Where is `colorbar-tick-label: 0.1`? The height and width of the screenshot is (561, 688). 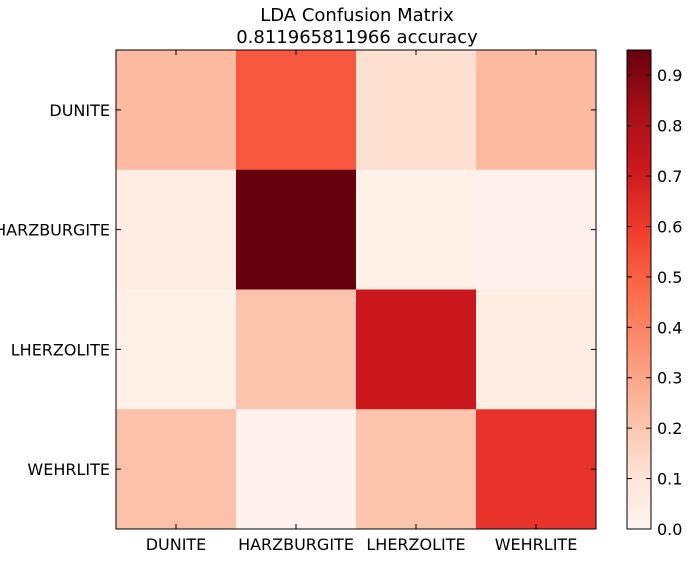 colorbar-tick-label: 0.1 is located at coordinates (669, 479).